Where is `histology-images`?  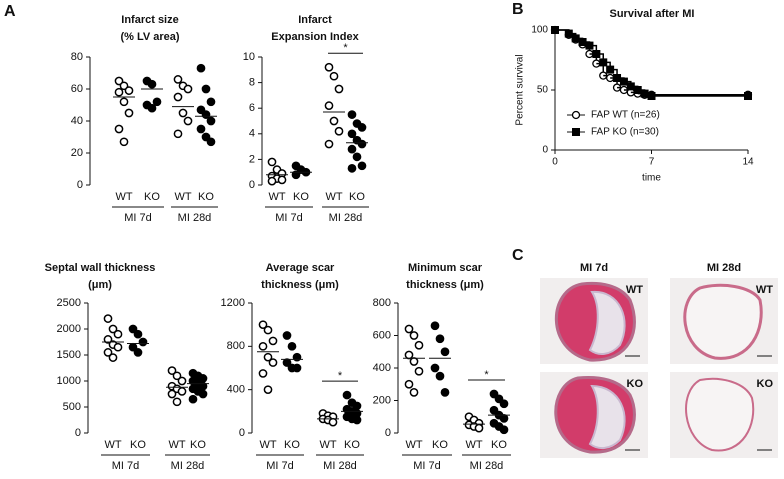 histology-images is located at coordinates (659, 368).